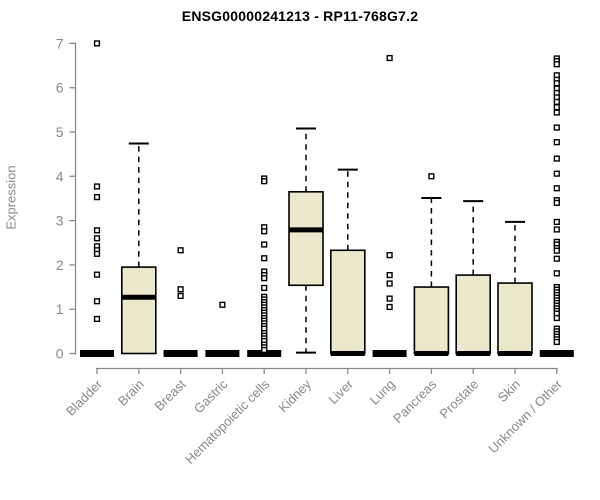 The image size is (600, 500). What do you see at coordinates (180, 302) in the screenshot?
I see `box-group-breast` at bounding box center [180, 302].